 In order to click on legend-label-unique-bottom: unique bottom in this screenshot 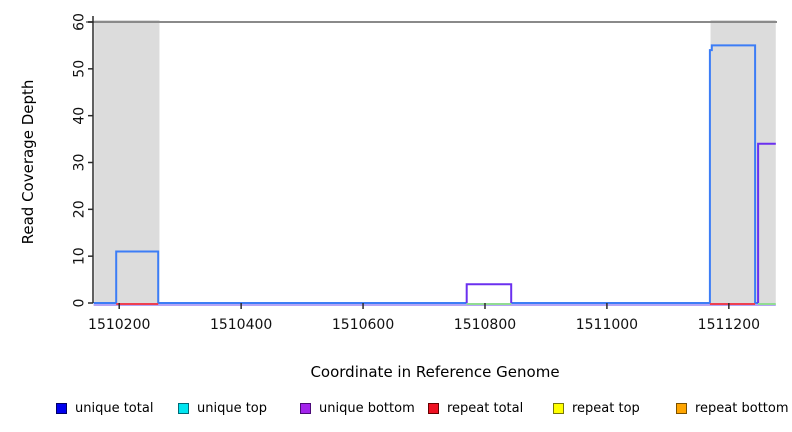, I will do `click(367, 408)`.